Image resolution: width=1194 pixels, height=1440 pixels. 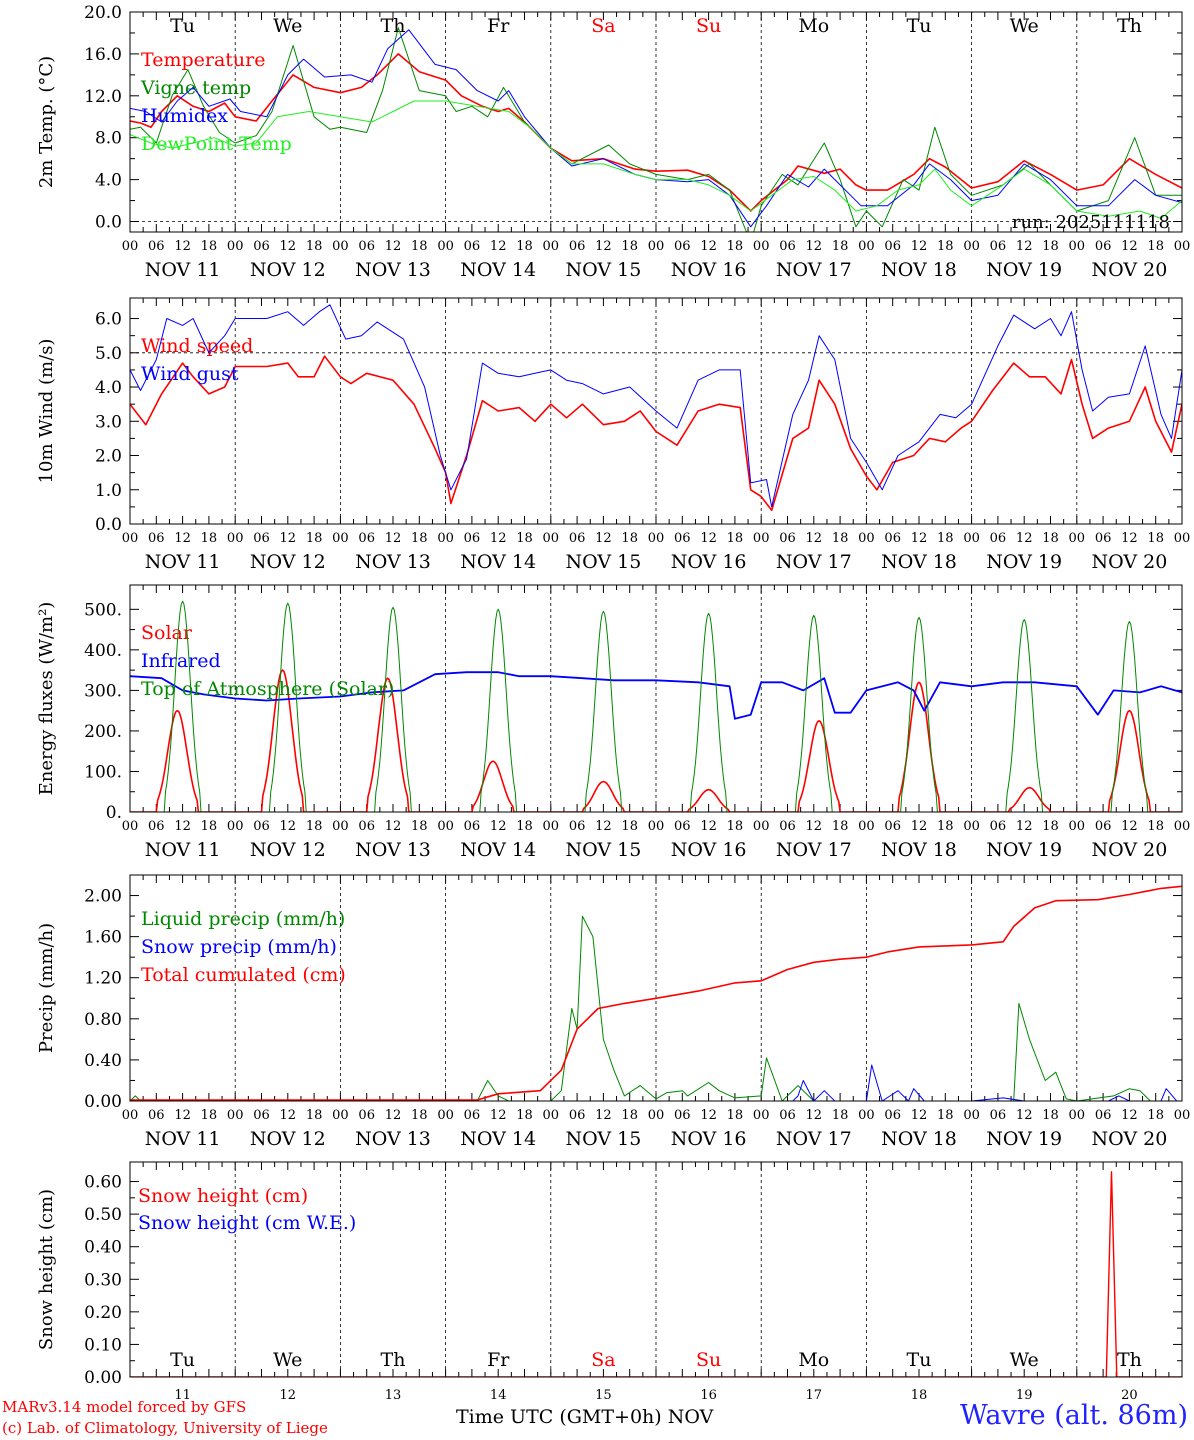 I want to click on legend-entry: Wind gust, so click(x=190, y=374).